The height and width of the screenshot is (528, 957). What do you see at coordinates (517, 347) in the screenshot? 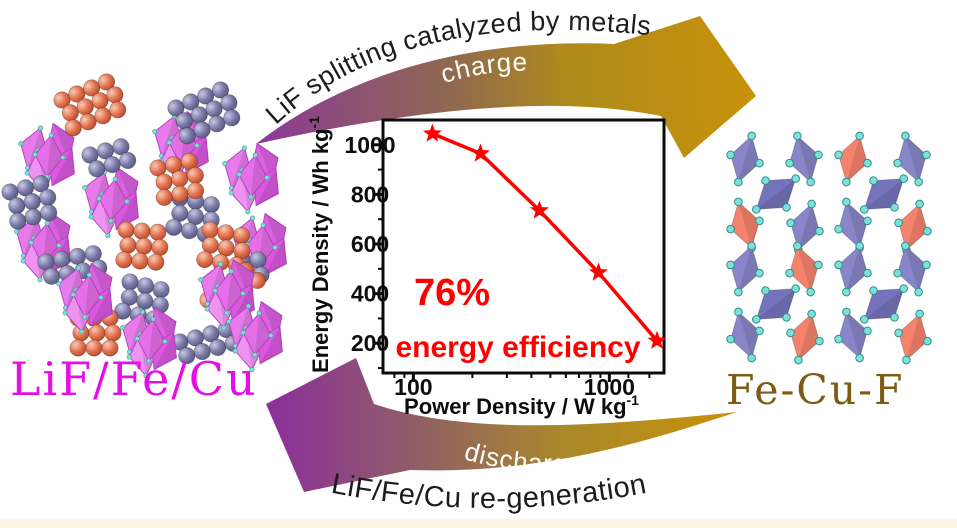
I see `efficiency-label: energy efficiency` at bounding box center [517, 347].